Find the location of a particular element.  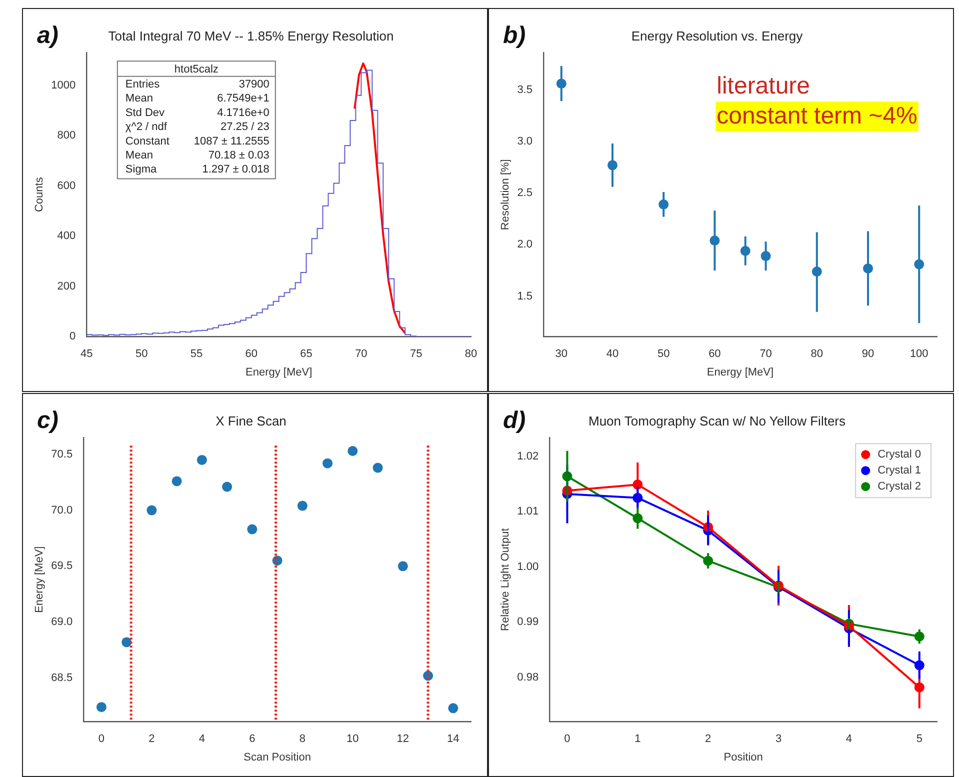

y-axis-title: Relative Light Output is located at coordinates (506, 579).